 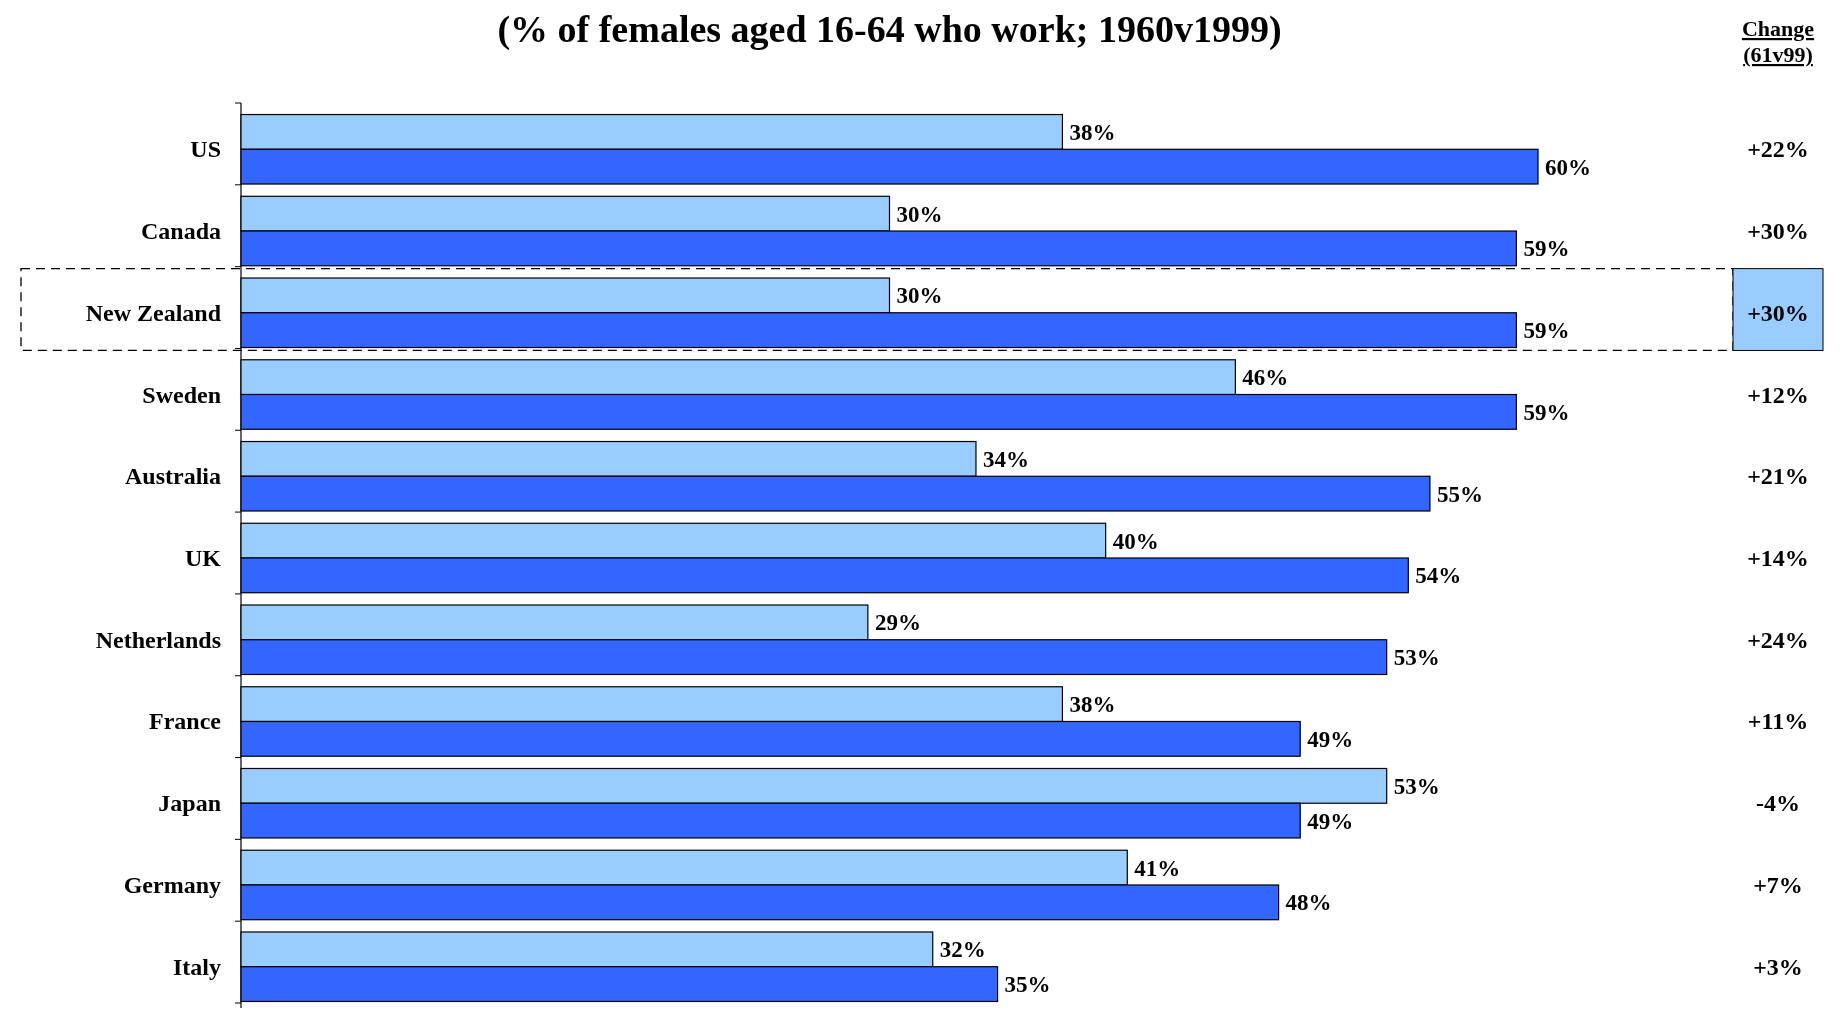 I want to click on text: +12%, so click(x=1778, y=394).